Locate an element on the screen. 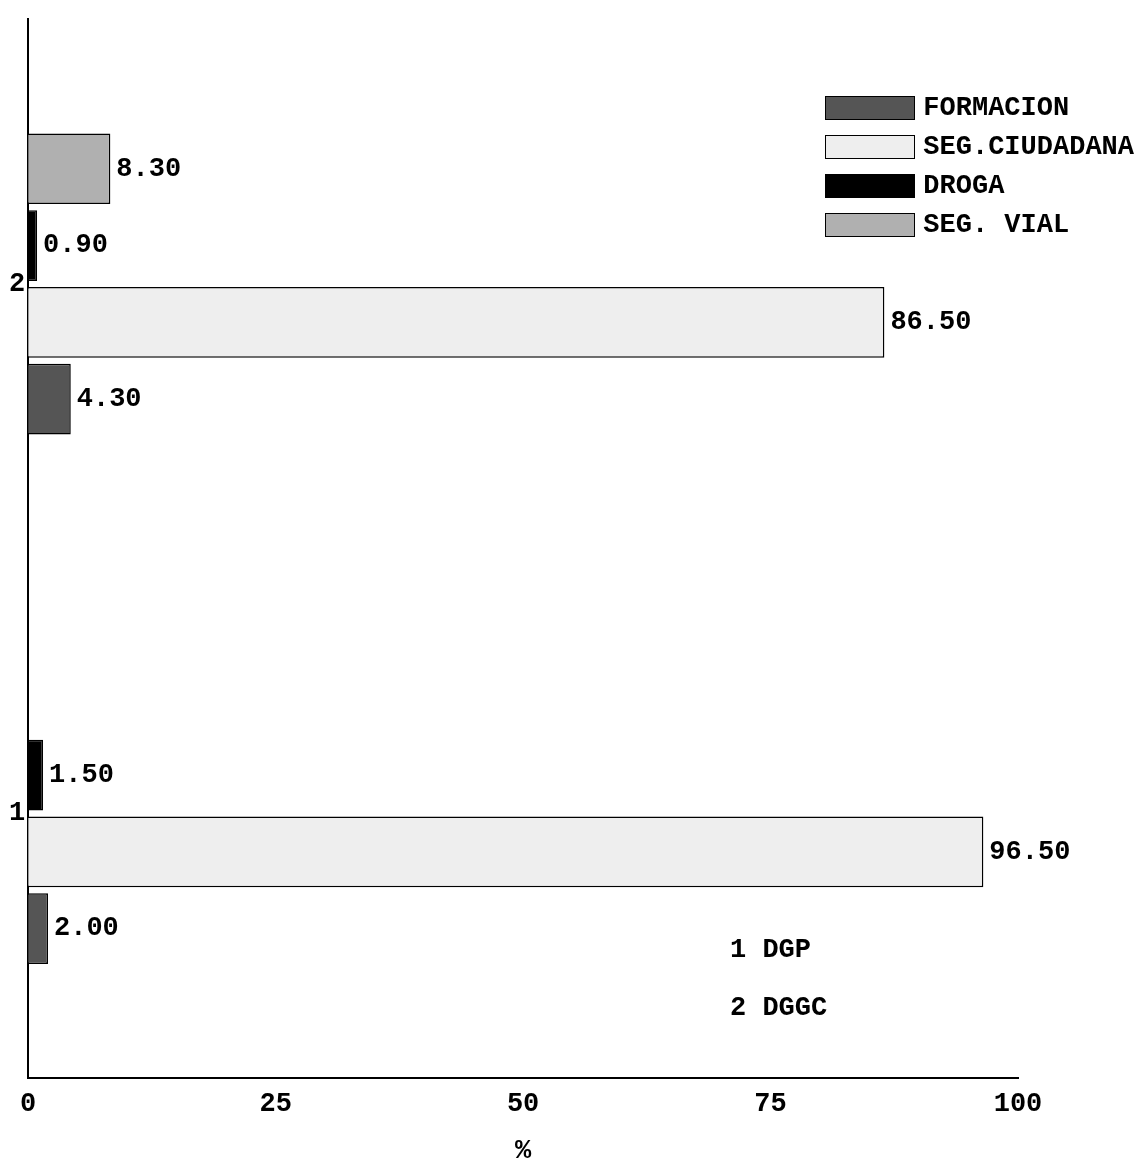 This screenshot has width=1138, height=1171. data-label: 8.30 is located at coordinates (149, 168).